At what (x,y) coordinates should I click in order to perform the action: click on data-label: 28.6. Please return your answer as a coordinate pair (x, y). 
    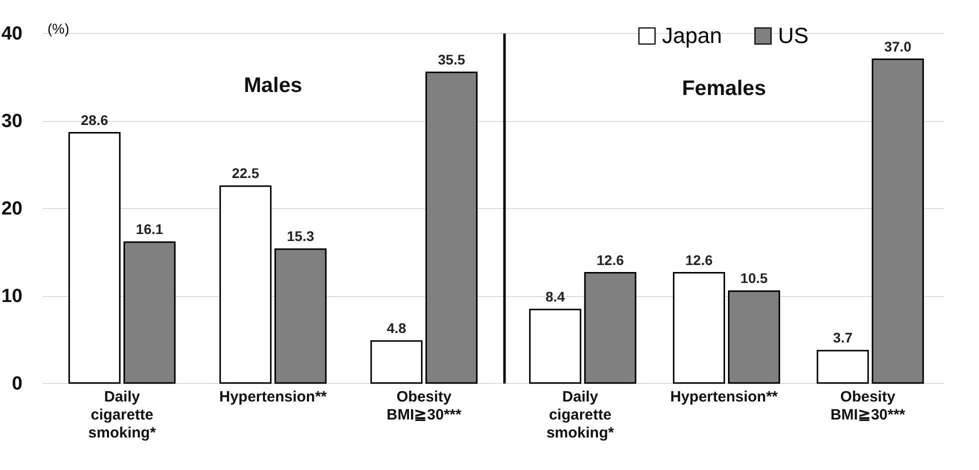
    Looking at the image, I should click on (94, 120).